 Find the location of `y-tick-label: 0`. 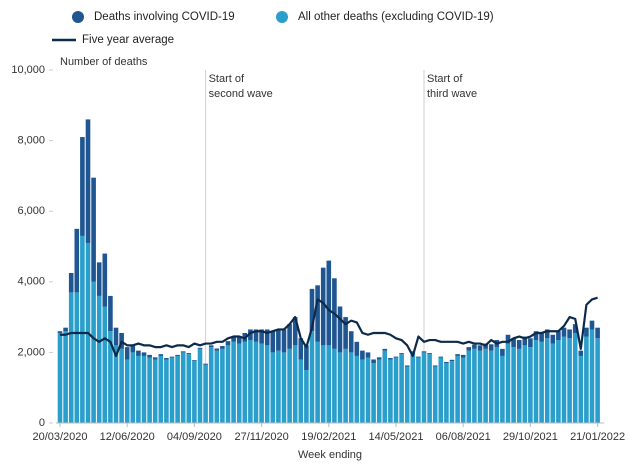

y-tick-label: 0 is located at coordinates (42, 423).